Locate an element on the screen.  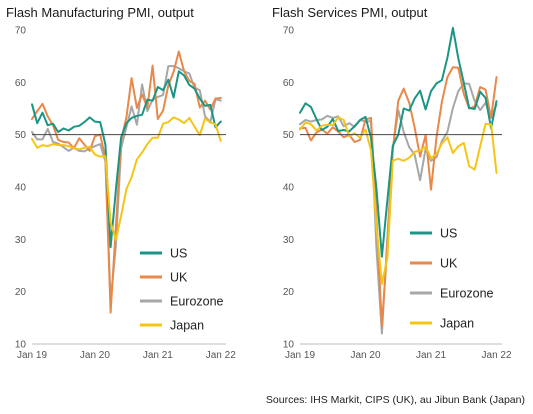
chart-title: Flash Services PMI, output is located at coordinates (350, 12).